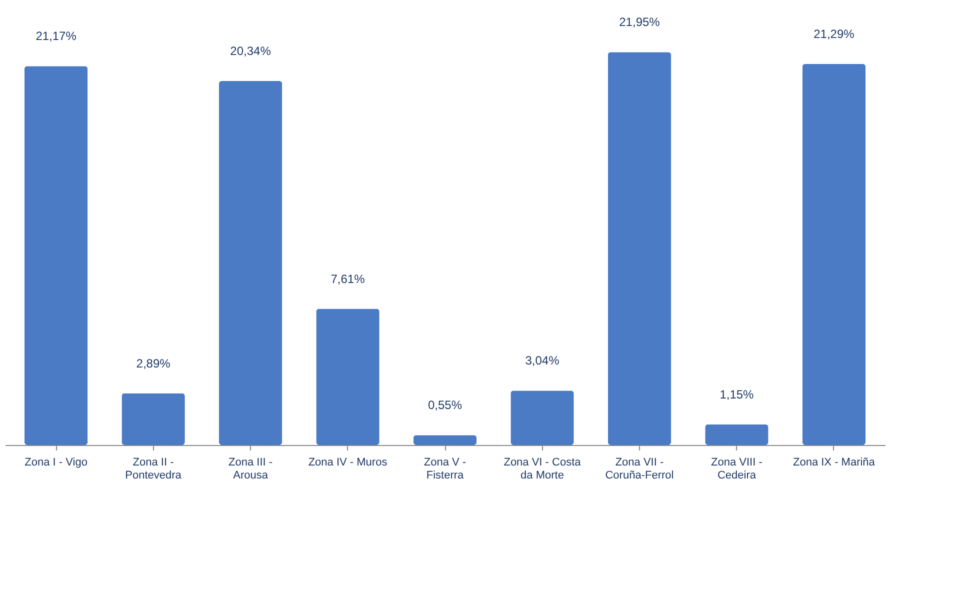  Describe the element at coordinates (445, 405) in the screenshot. I see `data-label: 0,55%` at that location.